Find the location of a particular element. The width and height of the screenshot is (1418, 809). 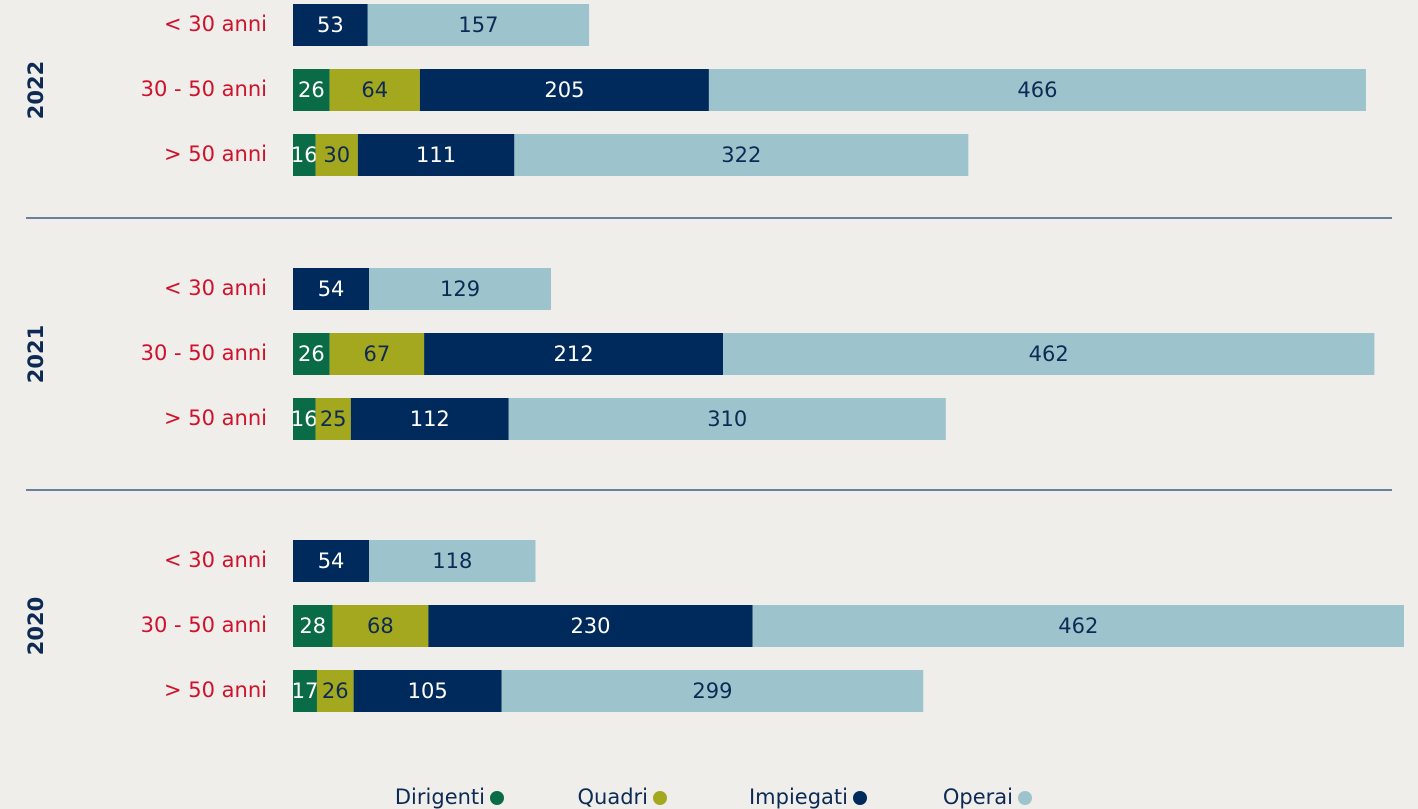

value-label: 212 is located at coordinates (574, 354).